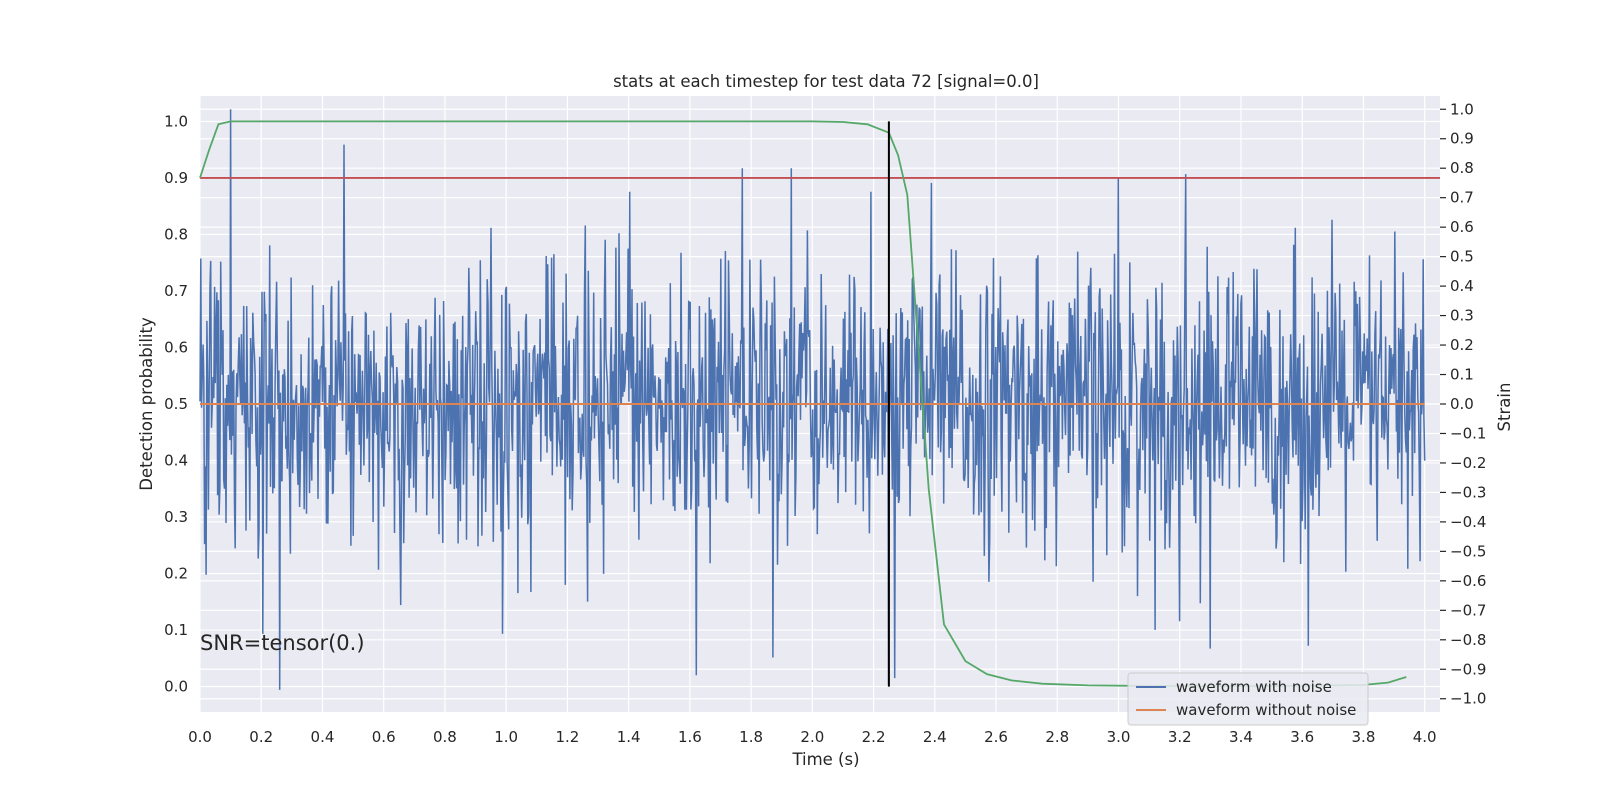 The width and height of the screenshot is (1600, 800). What do you see at coordinates (1468, 463) in the screenshot?
I see `y2-tick-label: −0.2` at bounding box center [1468, 463].